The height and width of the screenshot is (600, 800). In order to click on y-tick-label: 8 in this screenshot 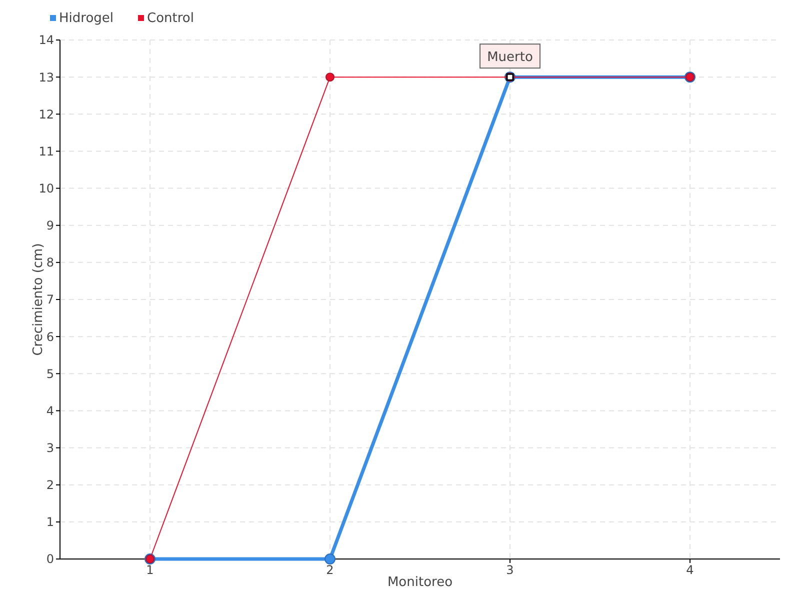, I will do `click(50, 263)`.